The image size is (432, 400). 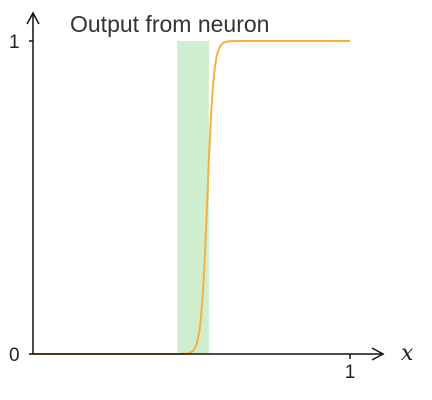 I want to click on highlight-band, so click(x=193, y=197).